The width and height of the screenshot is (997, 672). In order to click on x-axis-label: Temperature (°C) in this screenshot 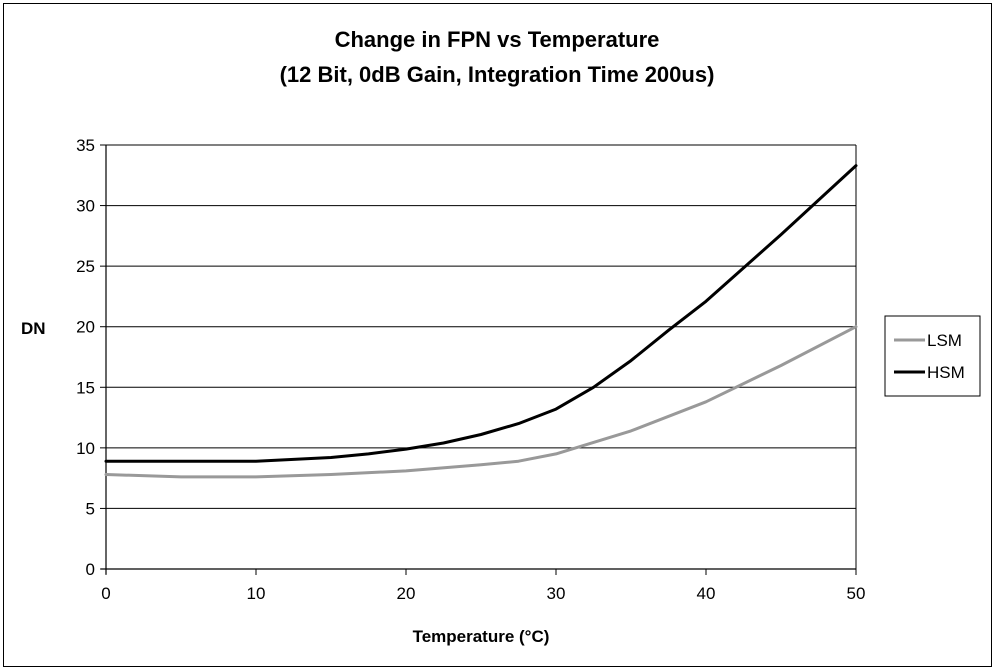, I will do `click(481, 636)`.